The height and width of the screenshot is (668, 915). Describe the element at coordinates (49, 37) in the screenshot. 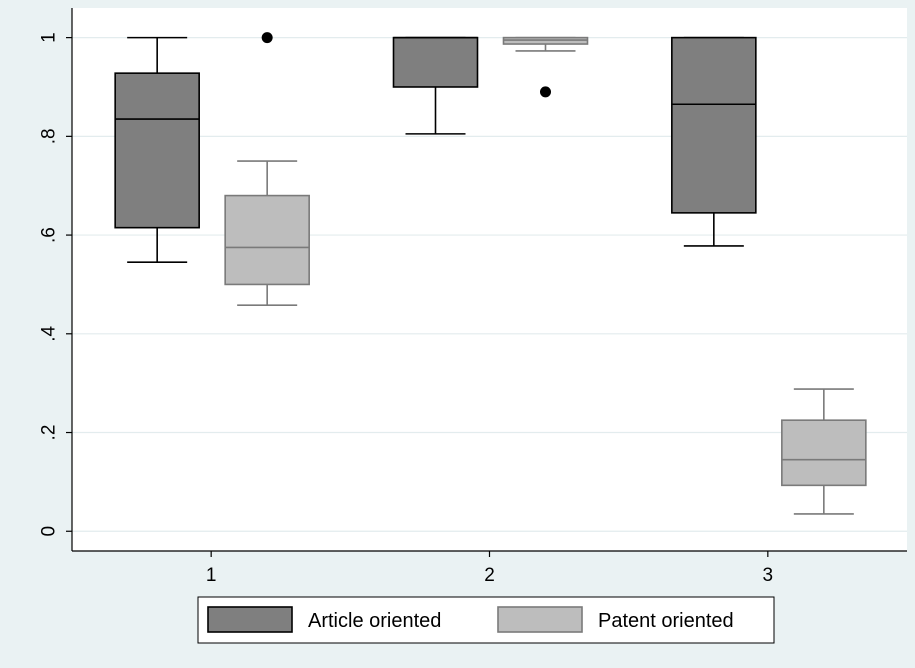

I see `y-tick-label: 1` at that location.